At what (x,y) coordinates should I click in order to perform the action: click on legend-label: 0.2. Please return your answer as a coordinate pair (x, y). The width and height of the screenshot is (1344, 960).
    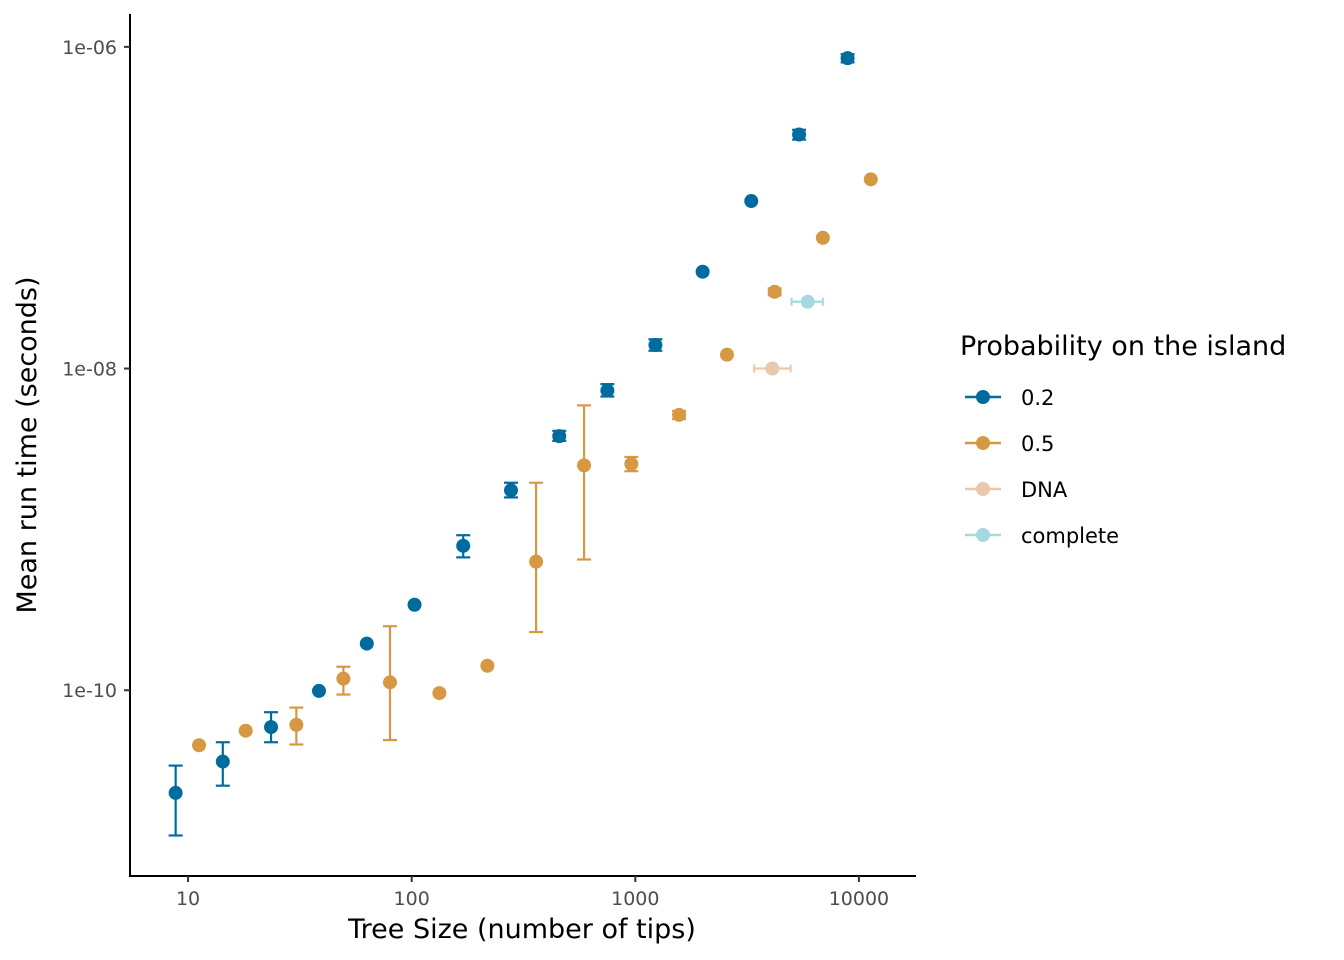
    Looking at the image, I should click on (1037, 398).